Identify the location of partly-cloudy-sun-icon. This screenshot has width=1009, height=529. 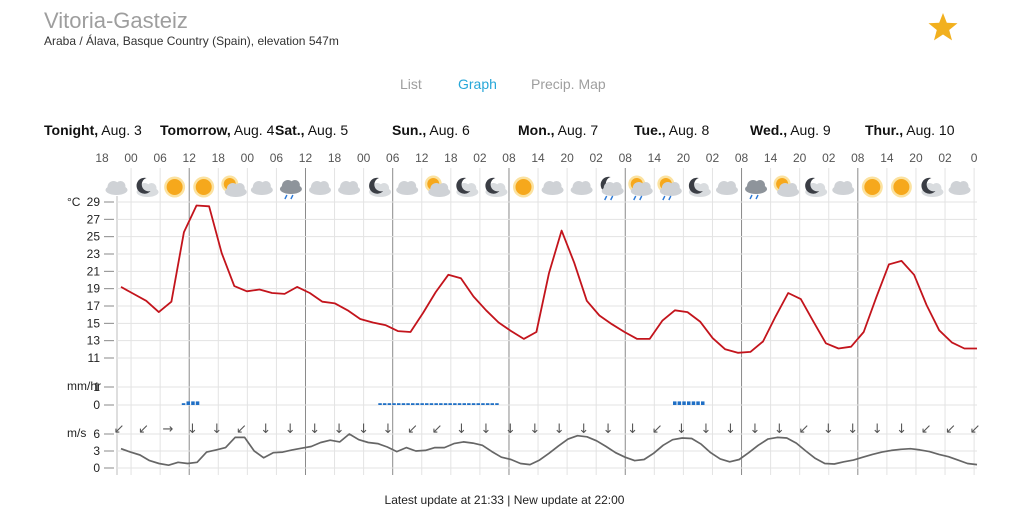
(234, 186).